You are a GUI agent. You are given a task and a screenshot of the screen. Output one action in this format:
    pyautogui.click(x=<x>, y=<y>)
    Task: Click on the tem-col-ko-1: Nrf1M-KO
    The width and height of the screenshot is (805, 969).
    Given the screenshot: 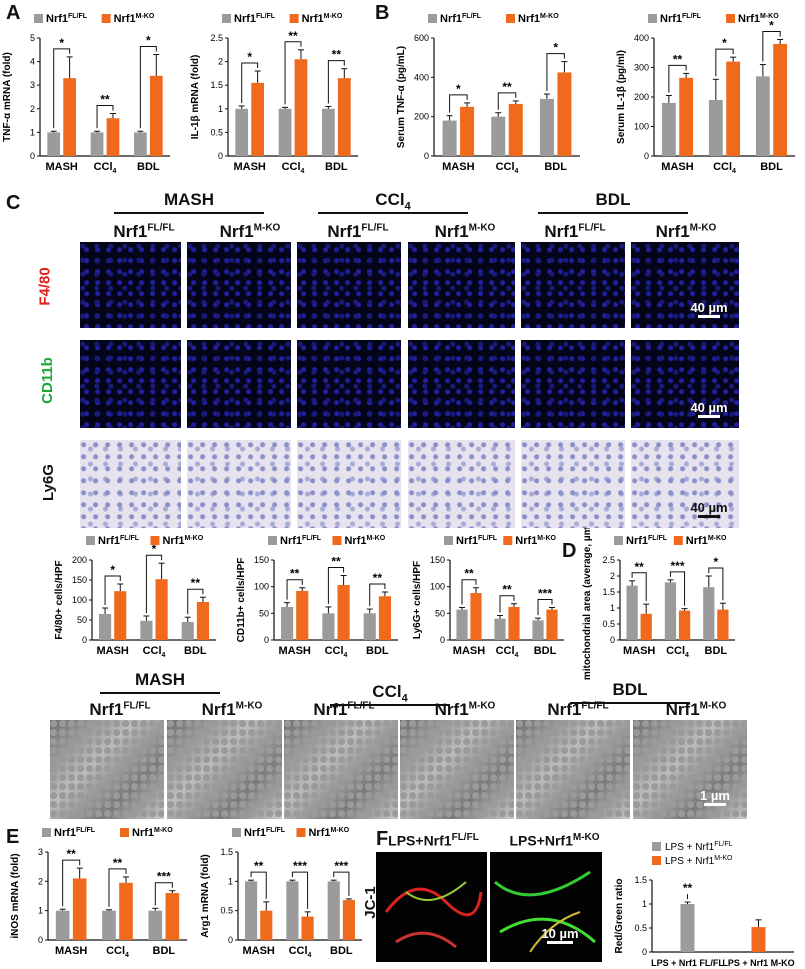 What is the action you would take?
    pyautogui.click(x=232, y=709)
    